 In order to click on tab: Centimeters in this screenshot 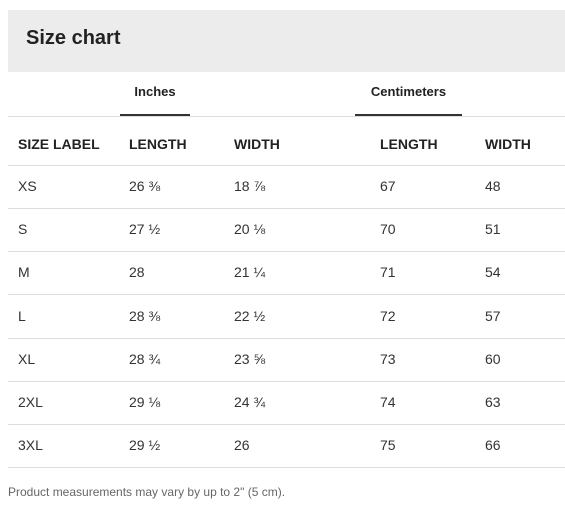, I will do `click(408, 91)`.